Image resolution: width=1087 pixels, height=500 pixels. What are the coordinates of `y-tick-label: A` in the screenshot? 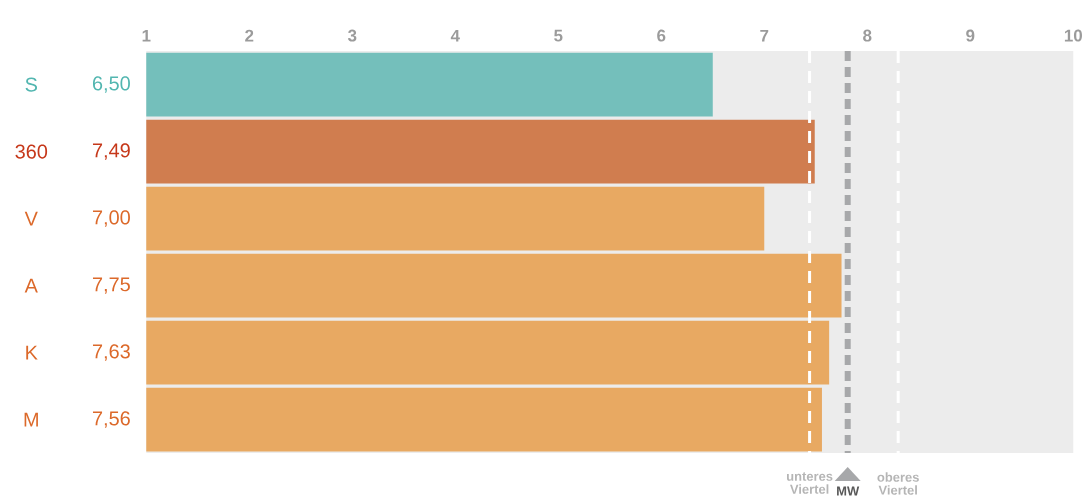 It's located at (31, 285).